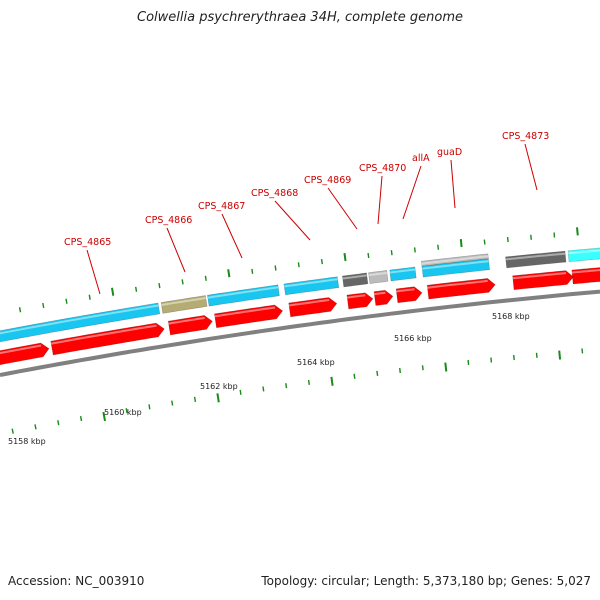  What do you see at coordinates (380, 293) in the screenshot?
I see `cds-arrow-7-highlight` at bounding box center [380, 293].